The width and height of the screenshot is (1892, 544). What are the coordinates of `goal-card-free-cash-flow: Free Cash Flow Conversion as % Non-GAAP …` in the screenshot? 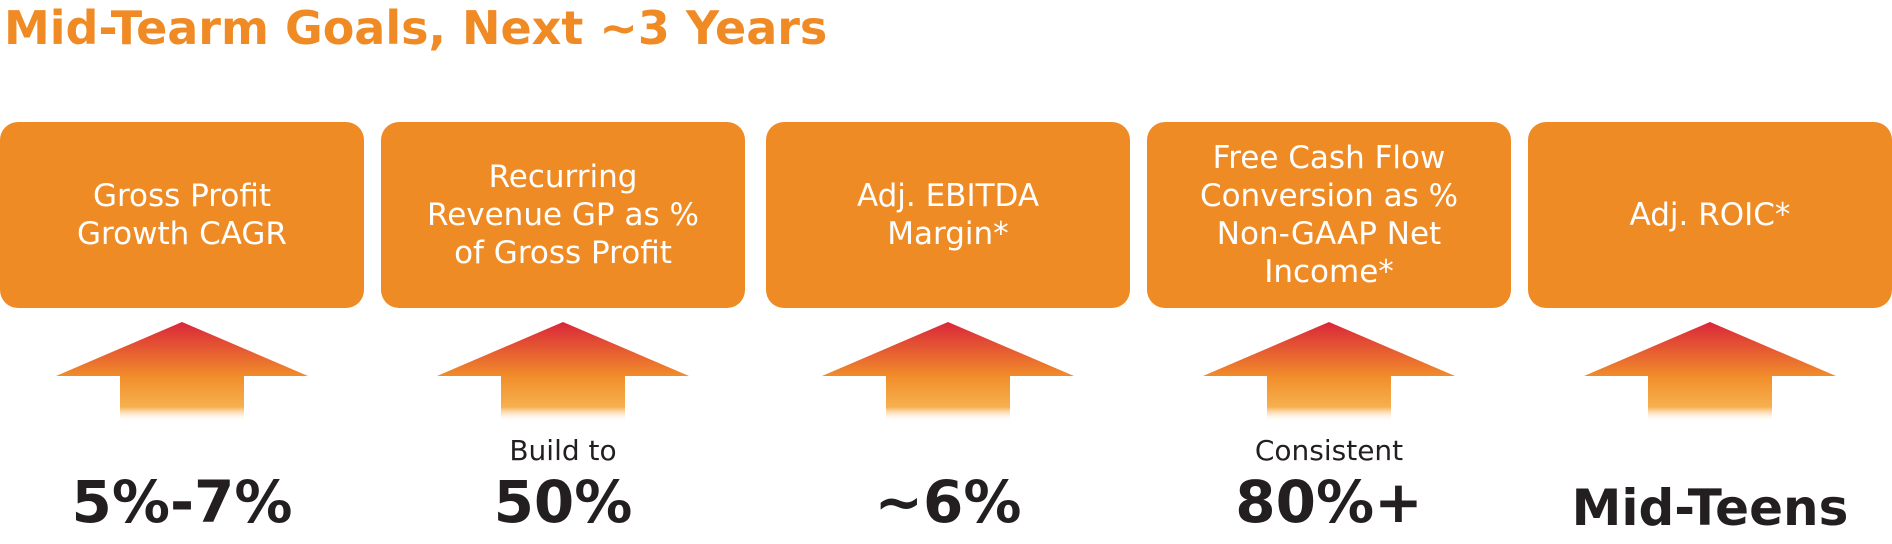 It's located at (1329, 333).